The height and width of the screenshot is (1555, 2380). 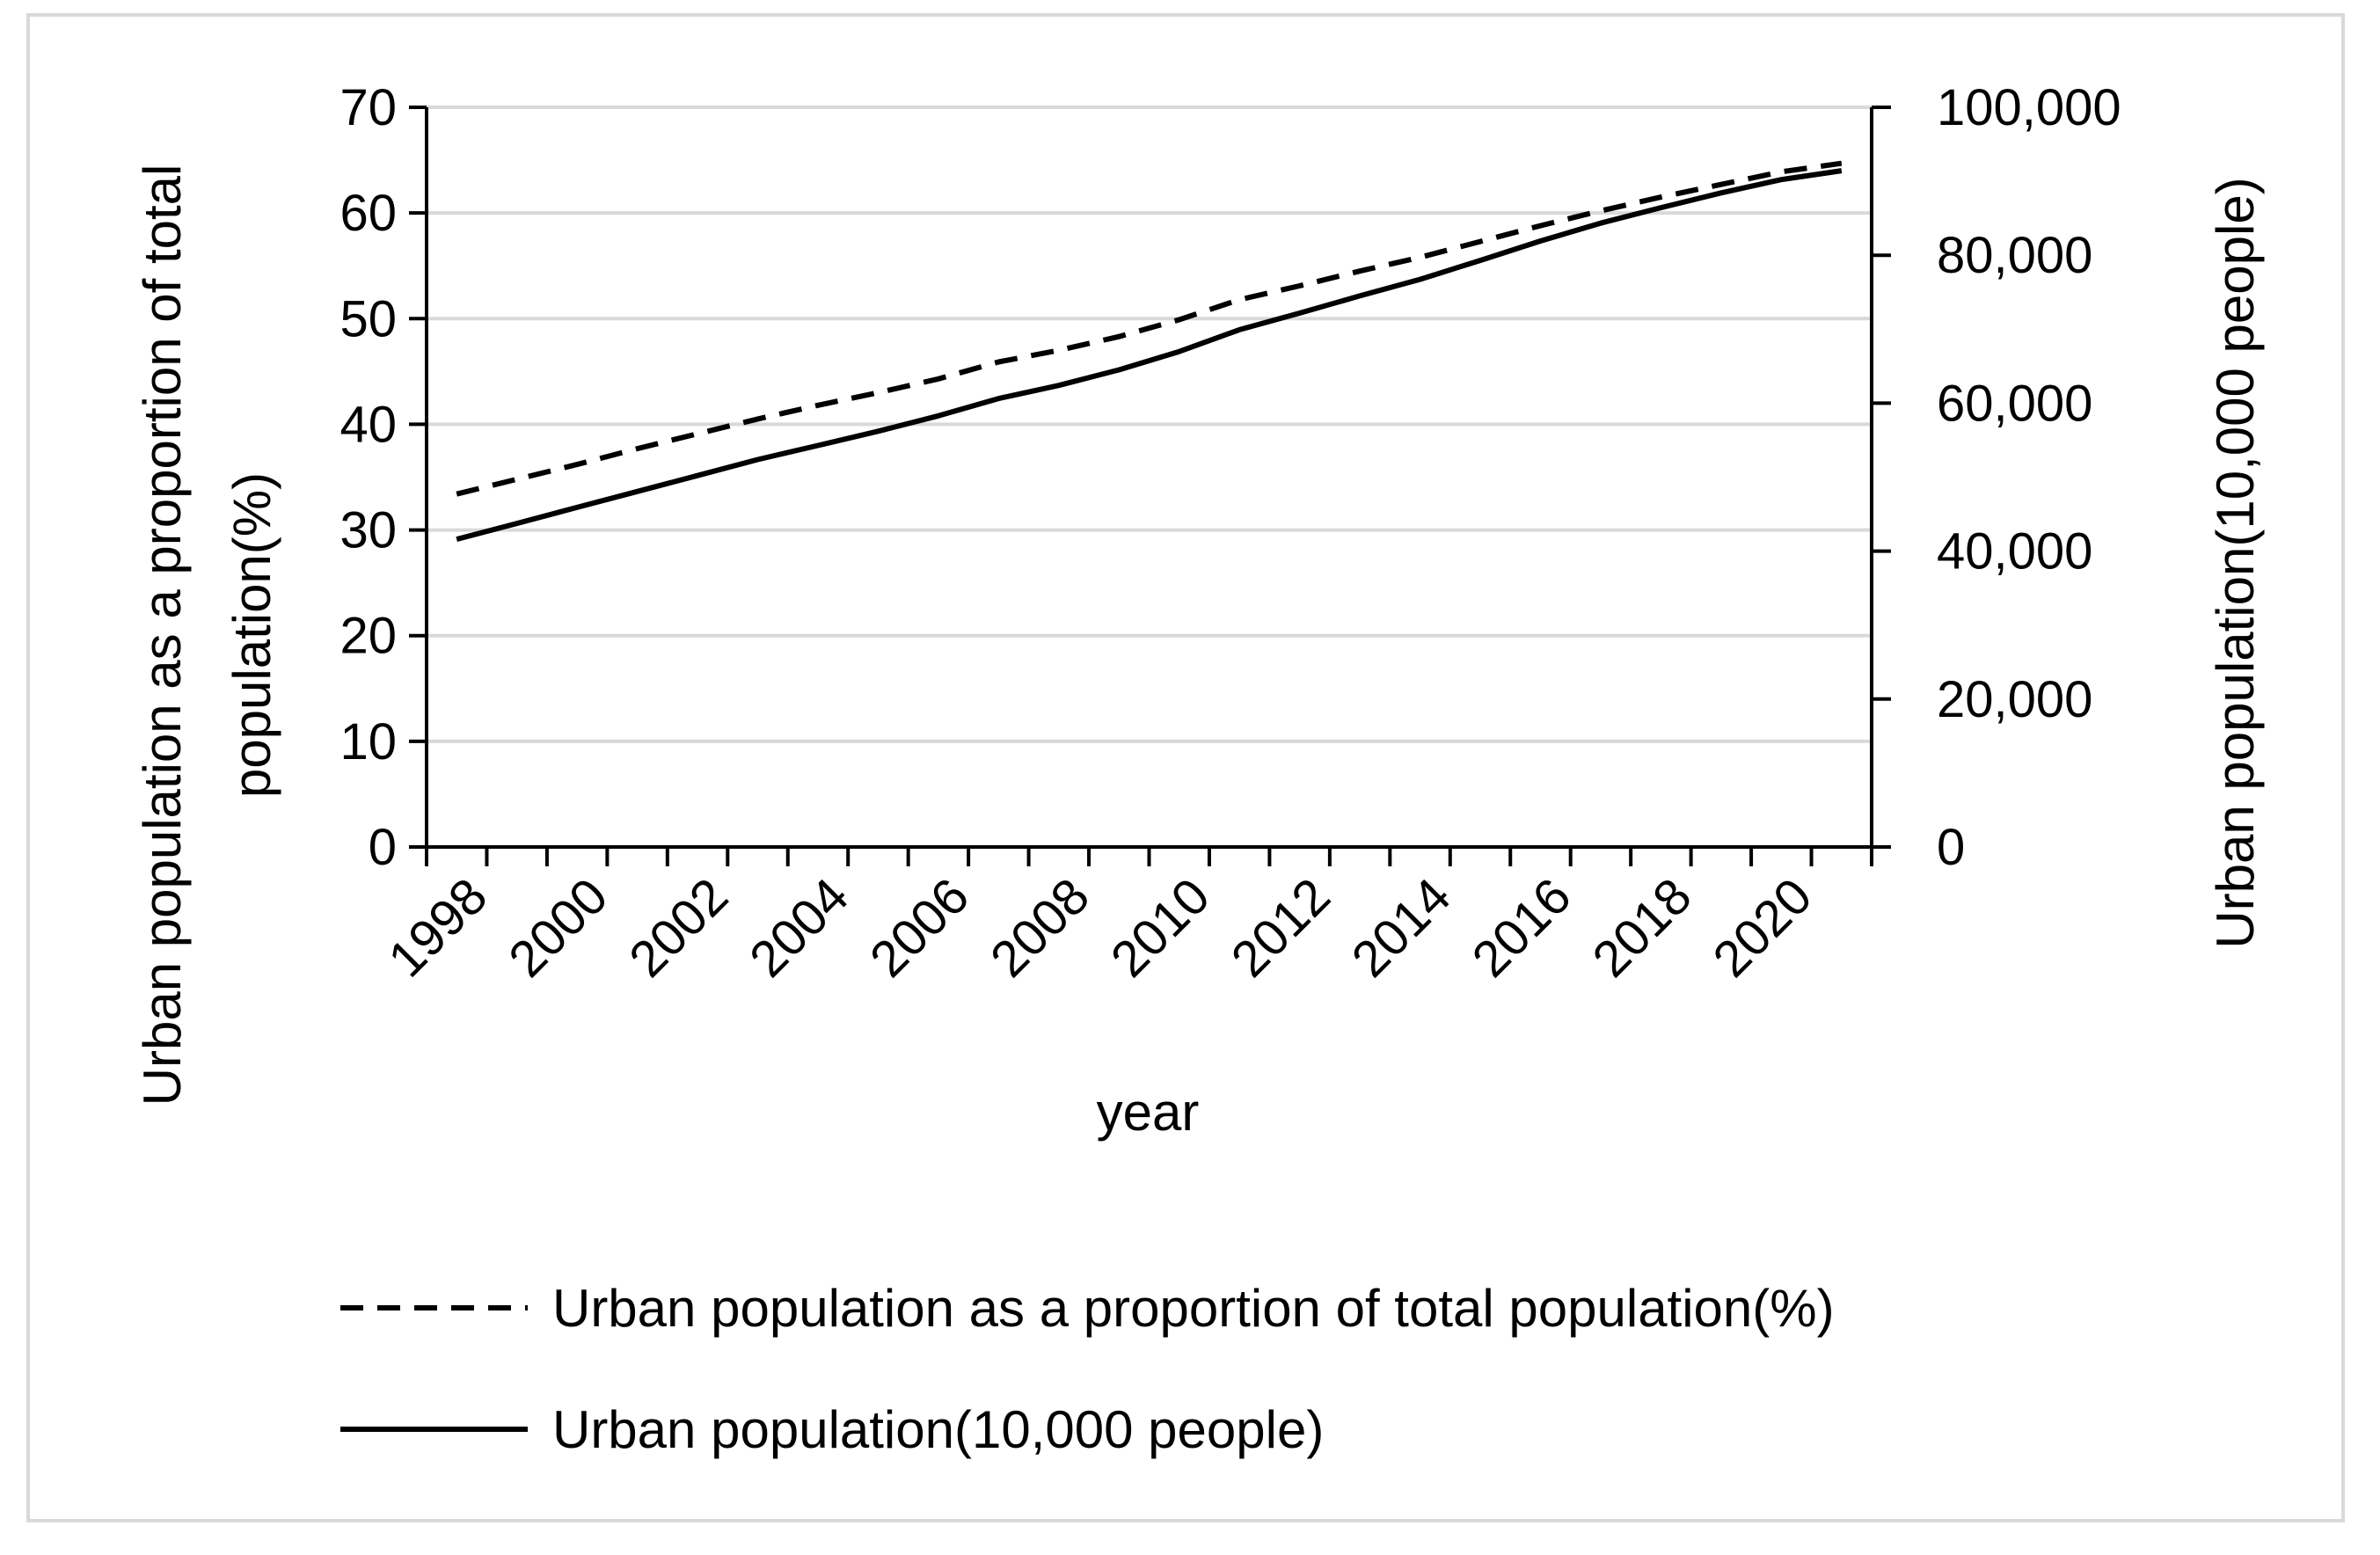 I want to click on x-axis-title: year, so click(x=1148, y=1112).